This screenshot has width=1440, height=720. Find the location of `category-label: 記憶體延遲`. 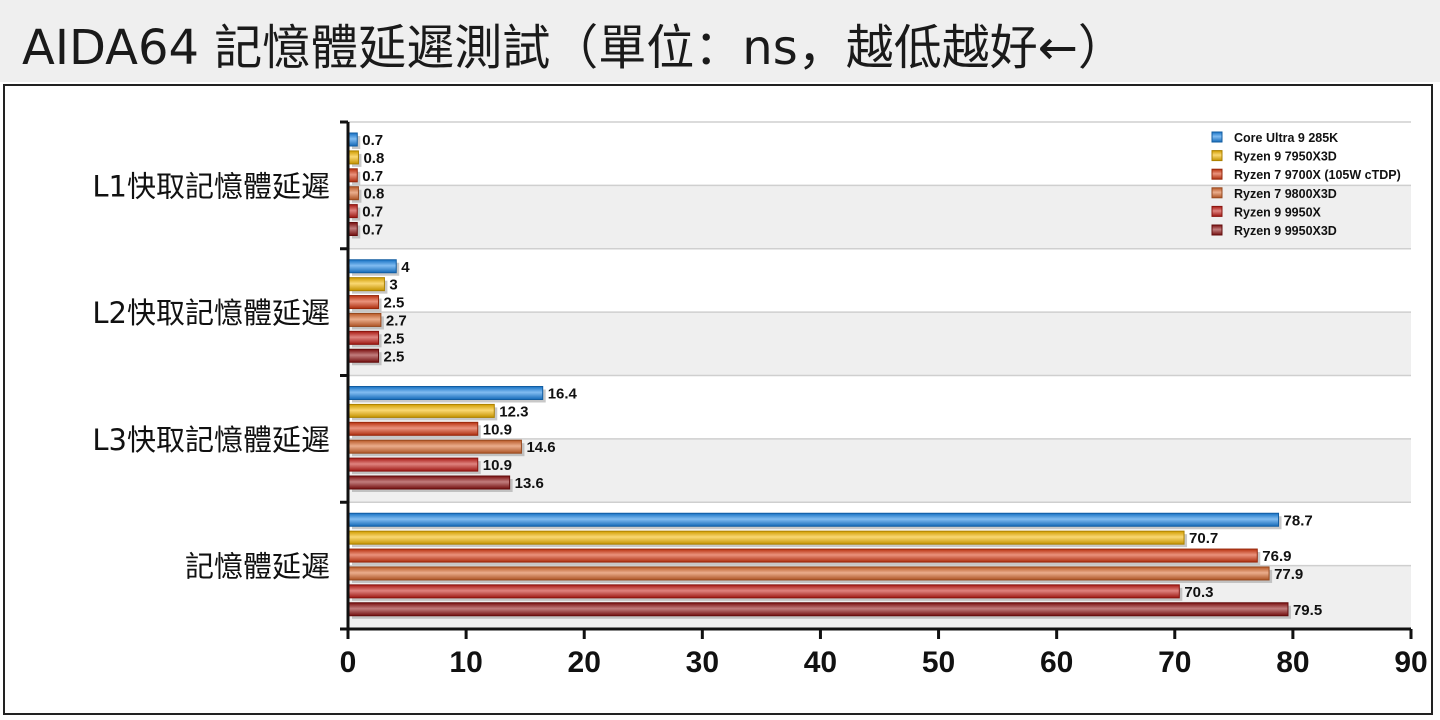

category-label: 記憶體延遲 is located at coordinates (257, 567).